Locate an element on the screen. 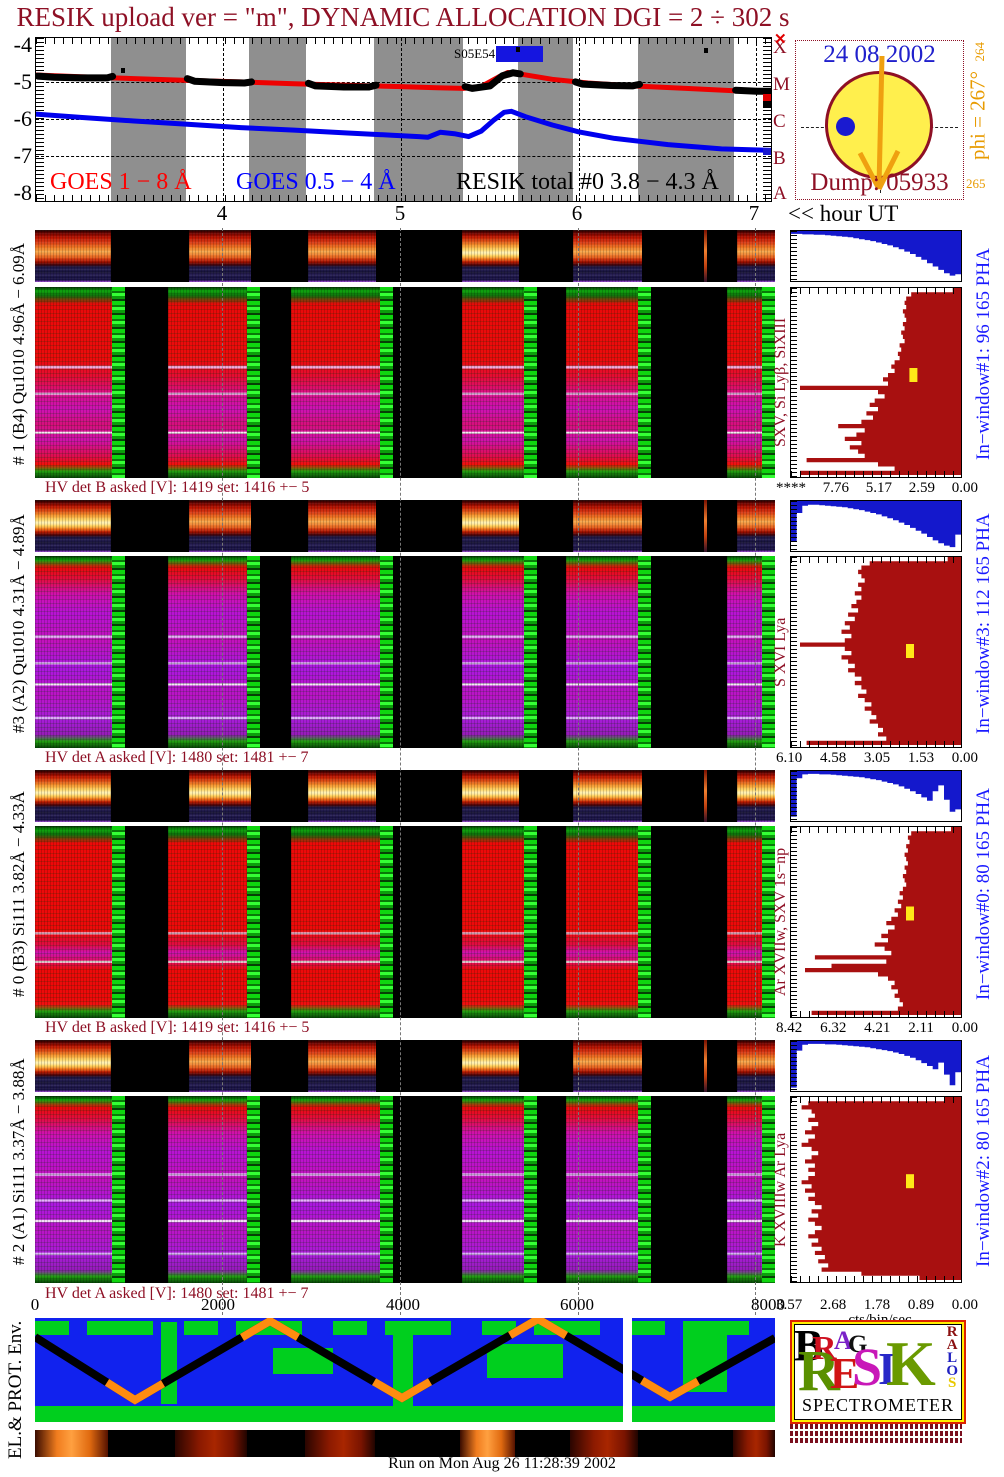 This screenshot has height=1477, width=1004. axis-tick: 6.10 is located at coordinates (789, 758).